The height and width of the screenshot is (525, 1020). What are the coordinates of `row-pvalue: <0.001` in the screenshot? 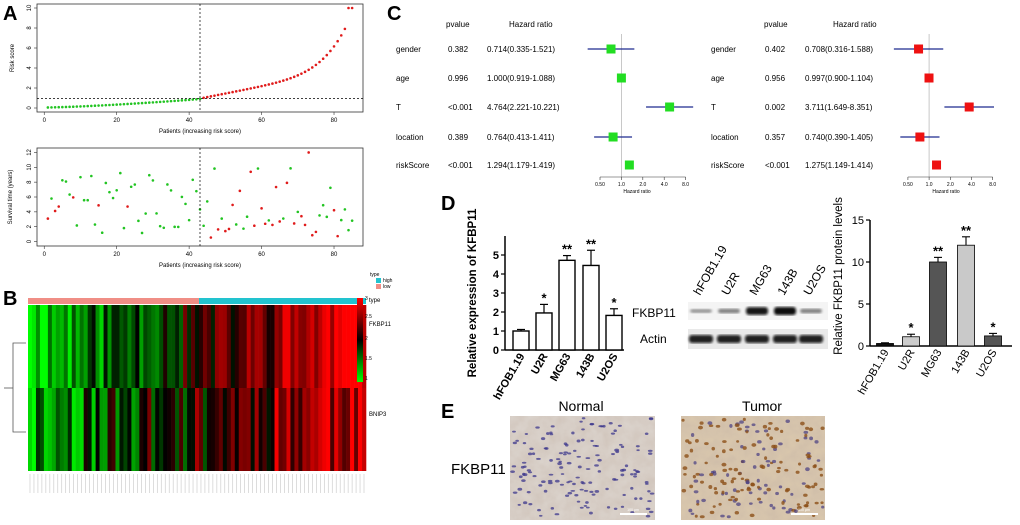 It's located at (460, 107).